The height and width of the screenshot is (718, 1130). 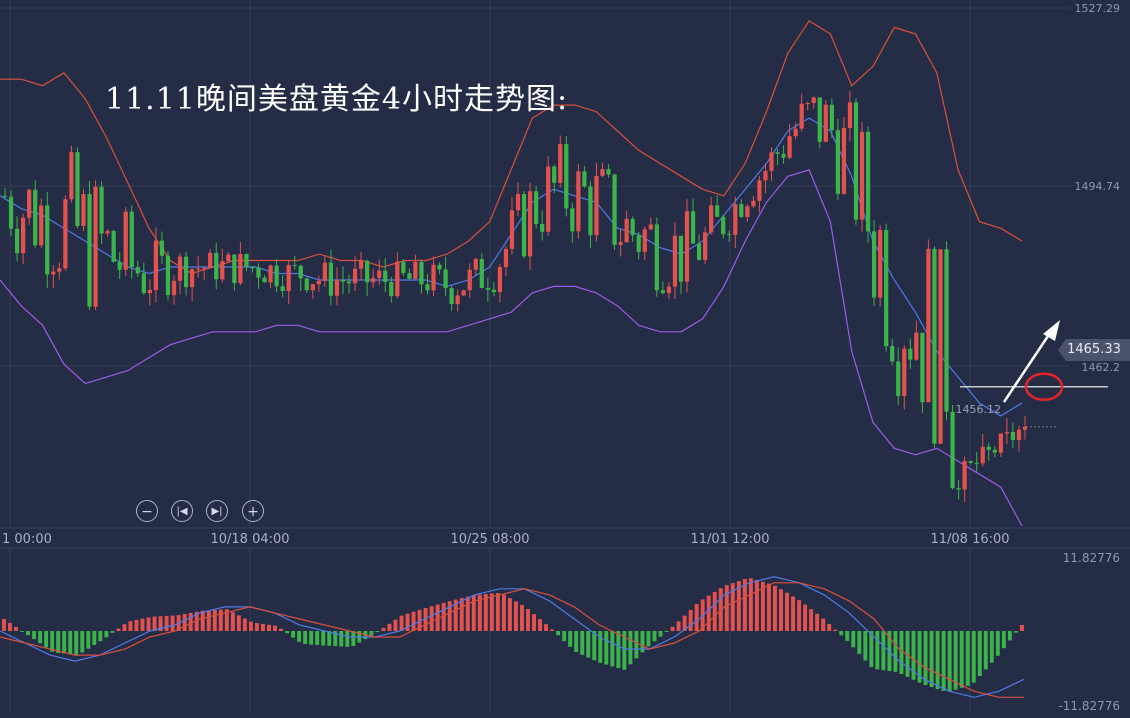 What do you see at coordinates (182, 511) in the screenshot?
I see `scroll-left-button: |◀` at bounding box center [182, 511].